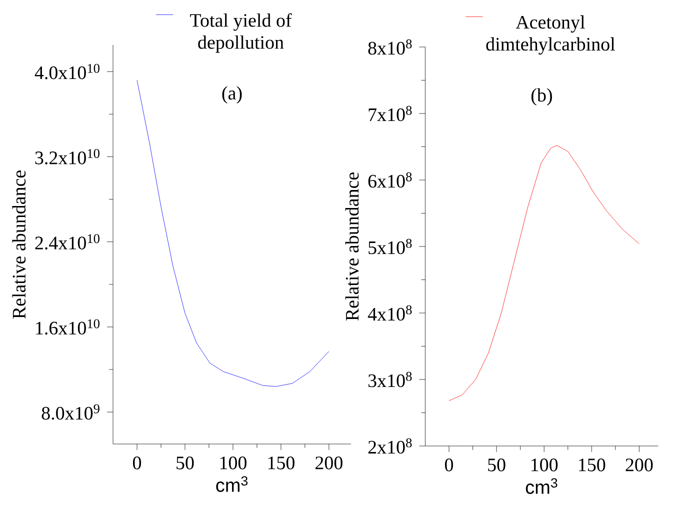  What do you see at coordinates (390, 313) in the screenshot?
I see `y-tick-label: 4x10$^{8}$` at bounding box center [390, 313].